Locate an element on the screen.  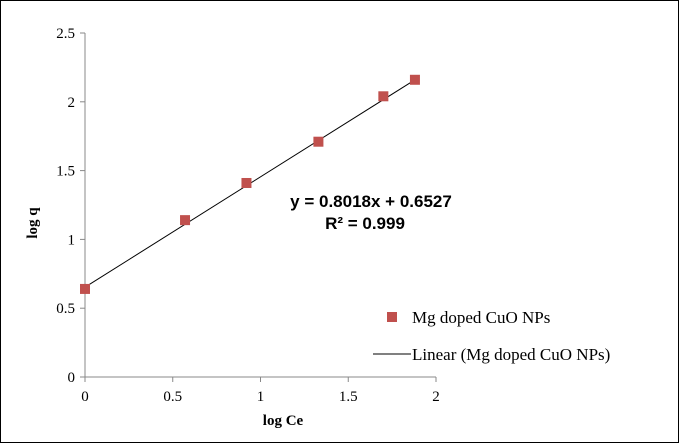
legend-label-series: Mg doped CuO NPs is located at coordinates (481, 317).